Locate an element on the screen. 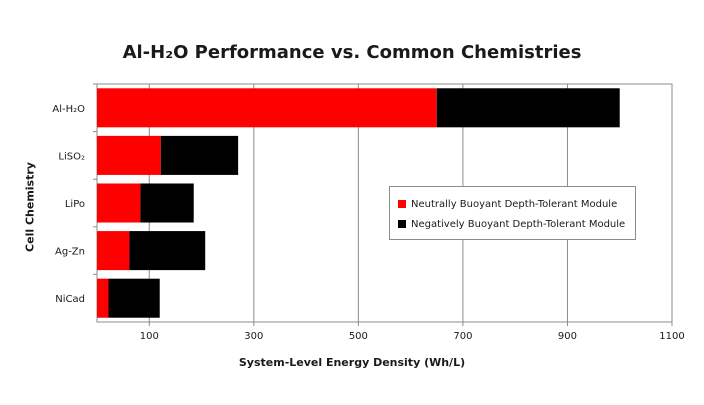 The width and height of the screenshot is (704, 405). legend-swatch-negative is located at coordinates (402, 224).